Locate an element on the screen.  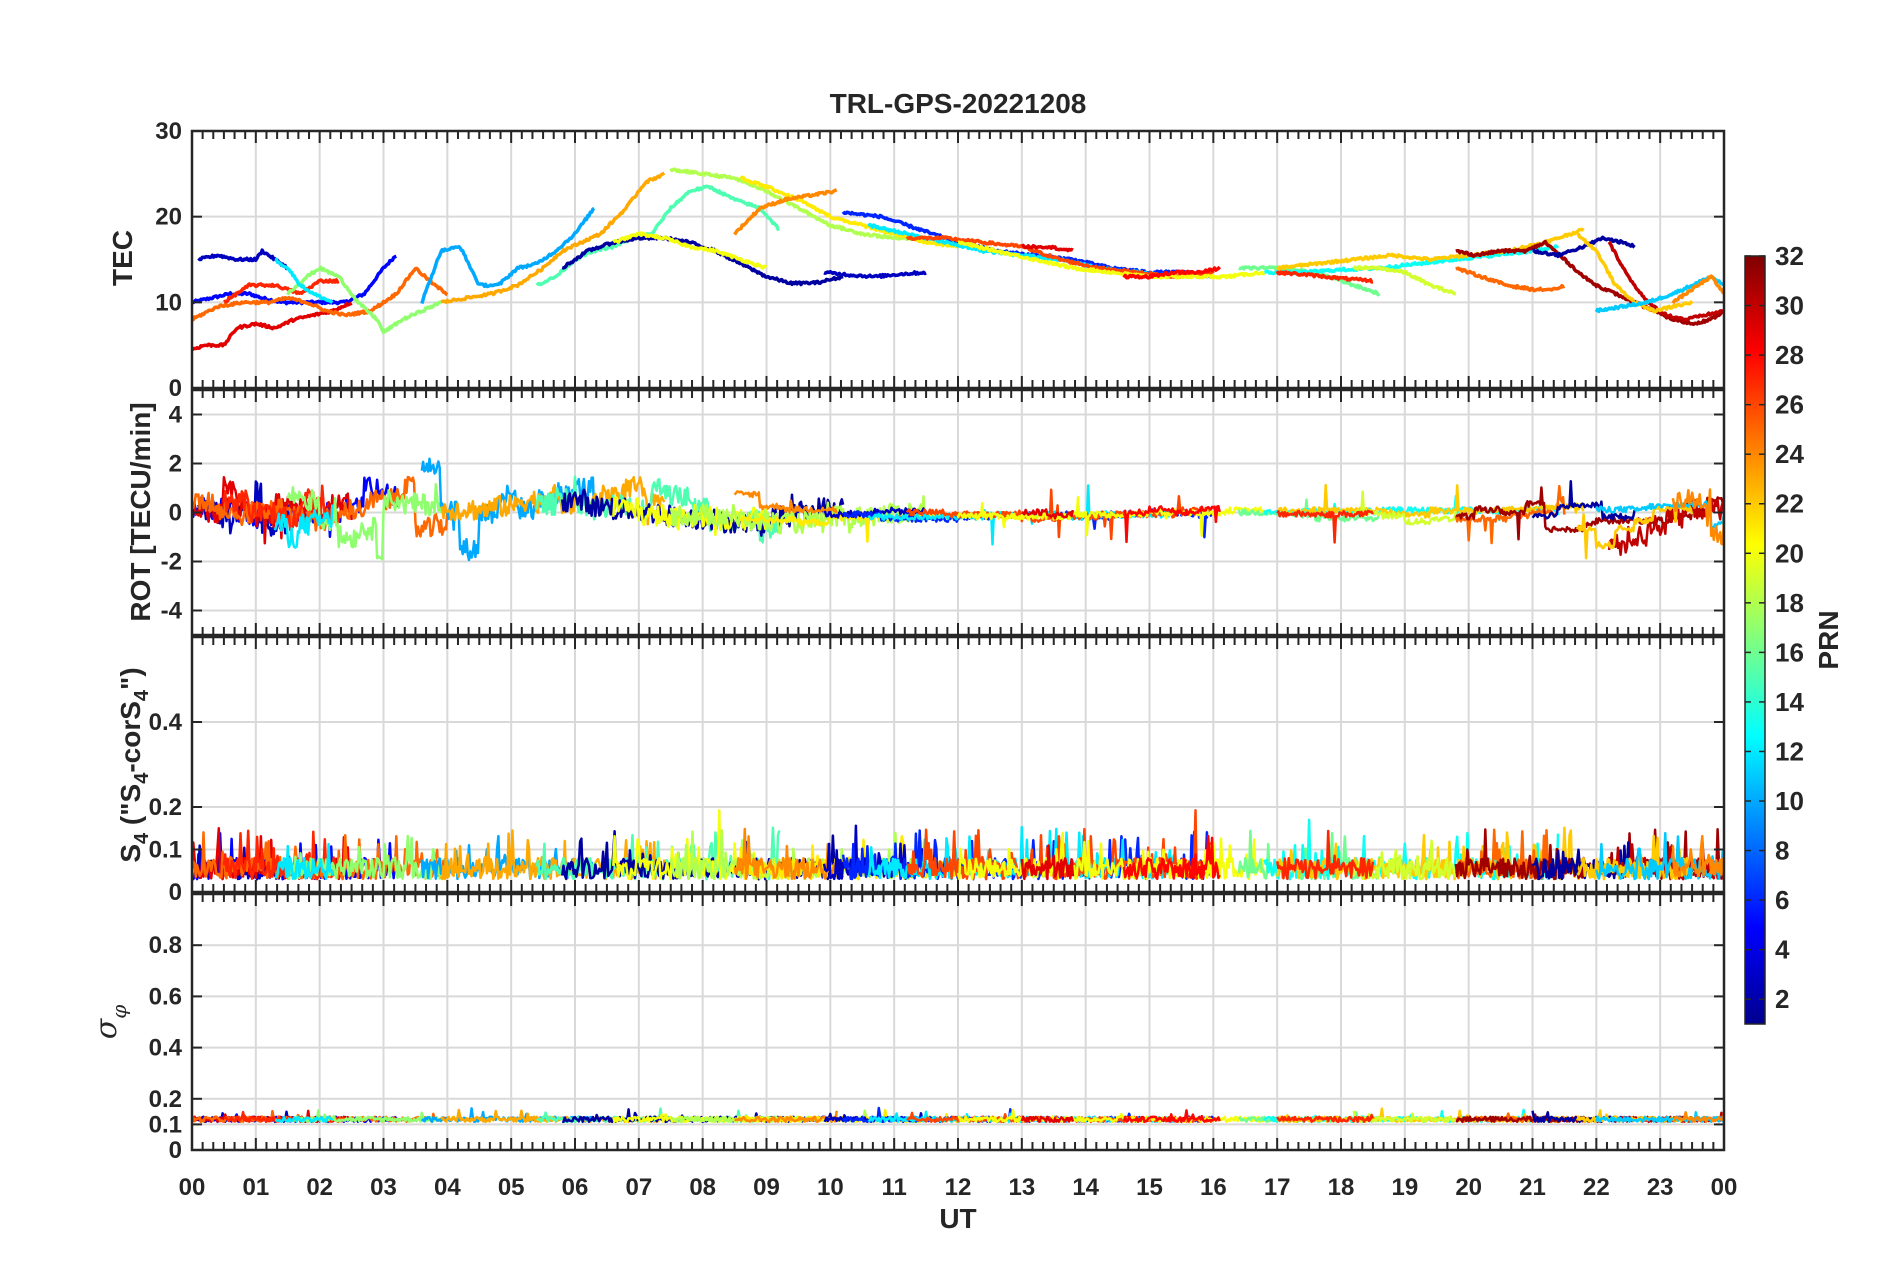
tec-series is located at coordinates (958, 259).